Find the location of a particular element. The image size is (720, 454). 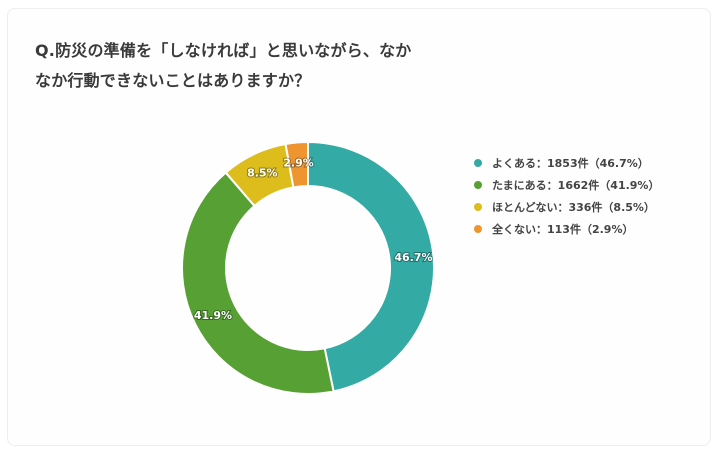

legend-item: ほとんどない：336件（8.5%） is located at coordinates (566, 207).